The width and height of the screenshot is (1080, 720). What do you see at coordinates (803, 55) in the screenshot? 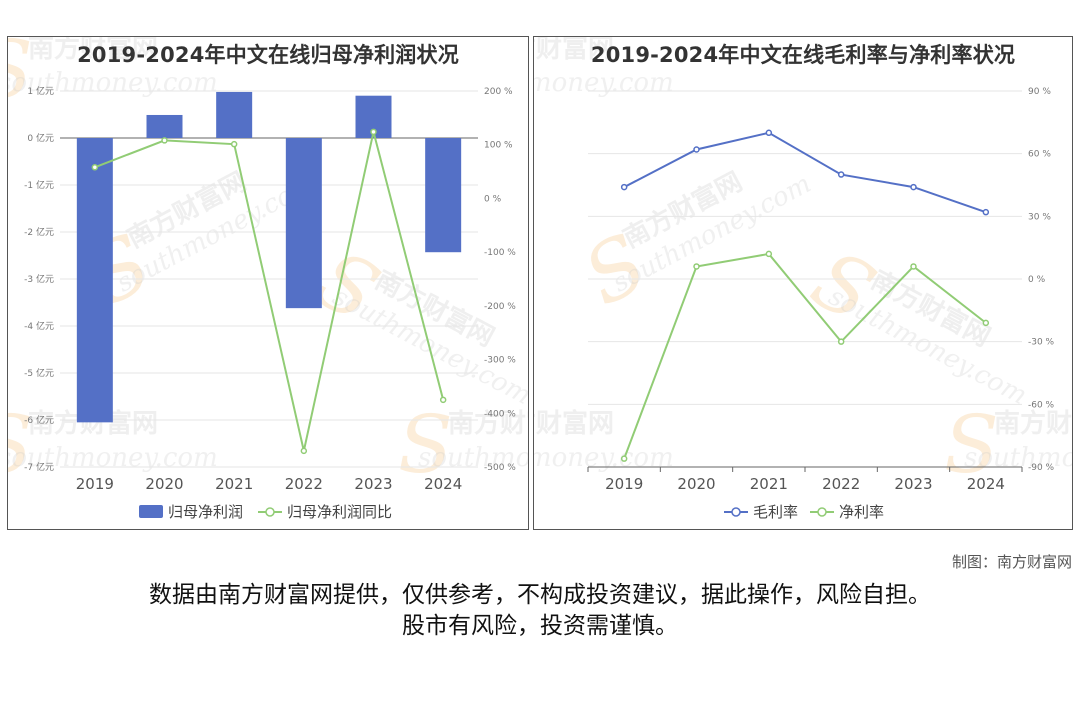
I see `right-chart-title: 2019-2024年中文在线毛利率与净利率状况` at bounding box center [803, 55].